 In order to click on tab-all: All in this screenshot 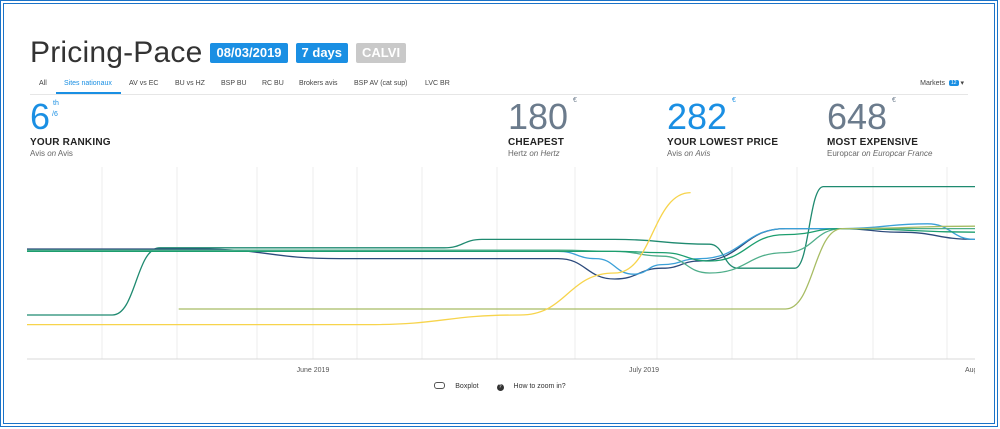, I will do `click(43, 83)`.